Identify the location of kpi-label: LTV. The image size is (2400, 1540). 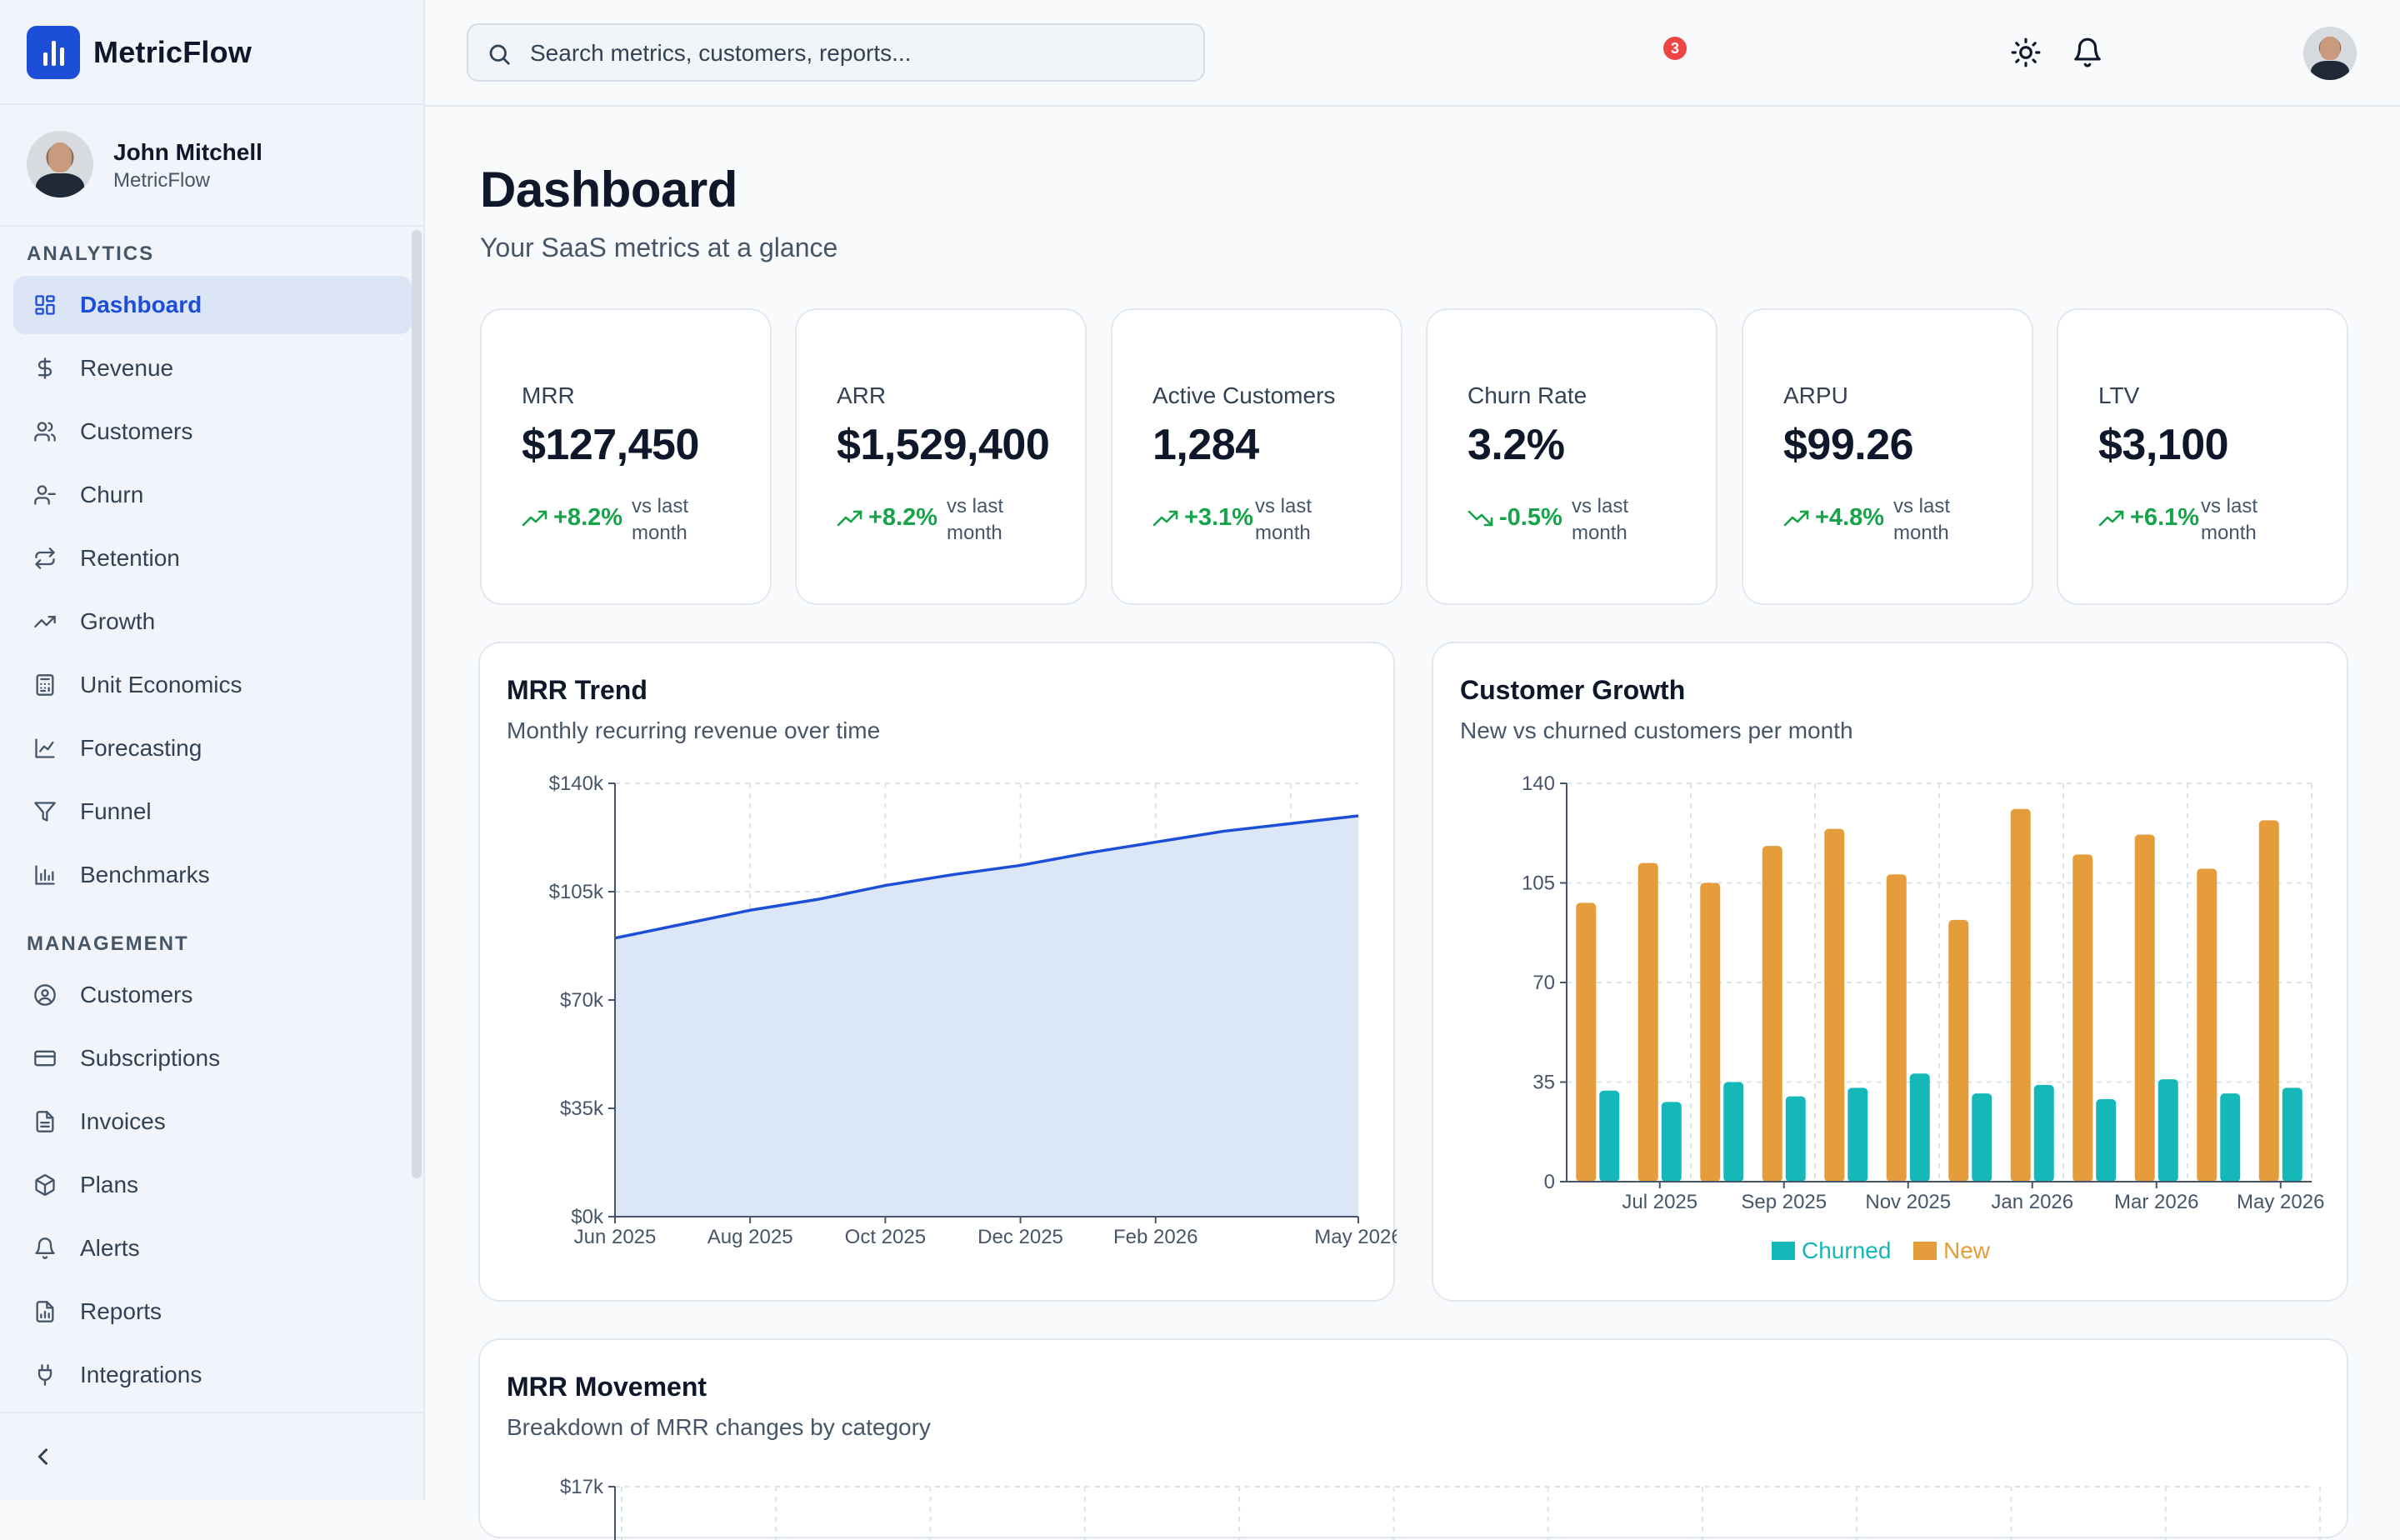
(2119, 395).